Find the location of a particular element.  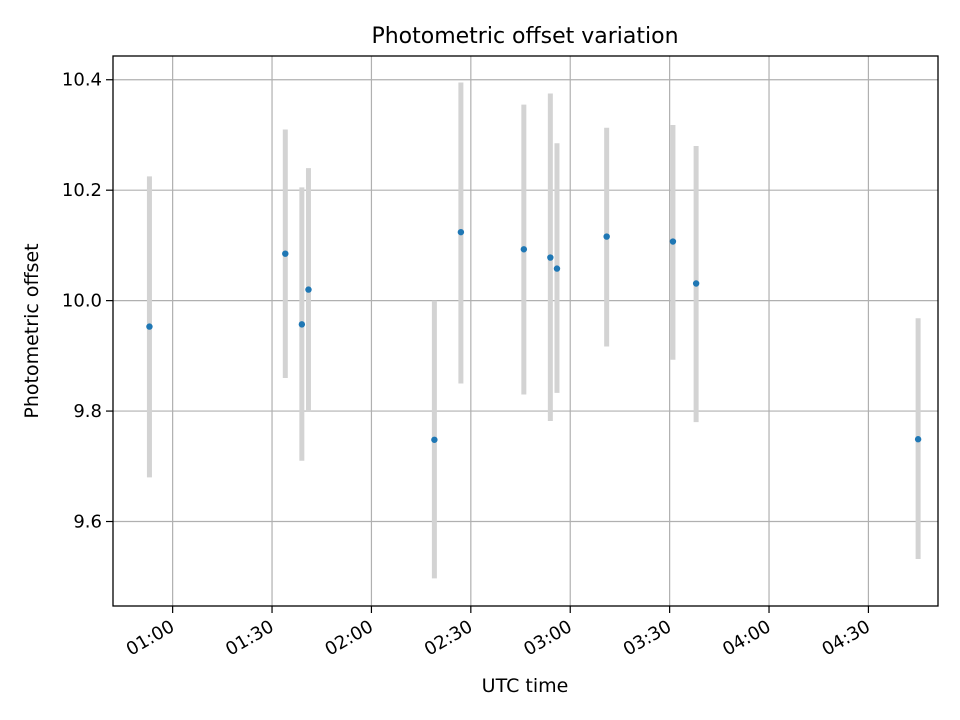

y-tick-label: 10.0 is located at coordinates (82, 301).